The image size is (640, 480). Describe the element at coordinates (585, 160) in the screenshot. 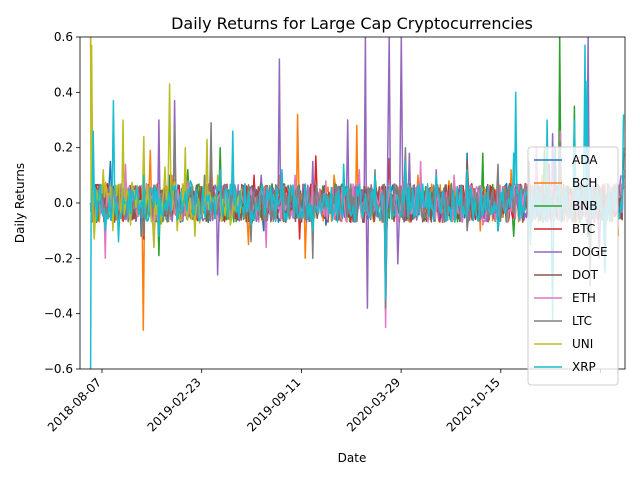

I see `legend-label: ADA` at that location.